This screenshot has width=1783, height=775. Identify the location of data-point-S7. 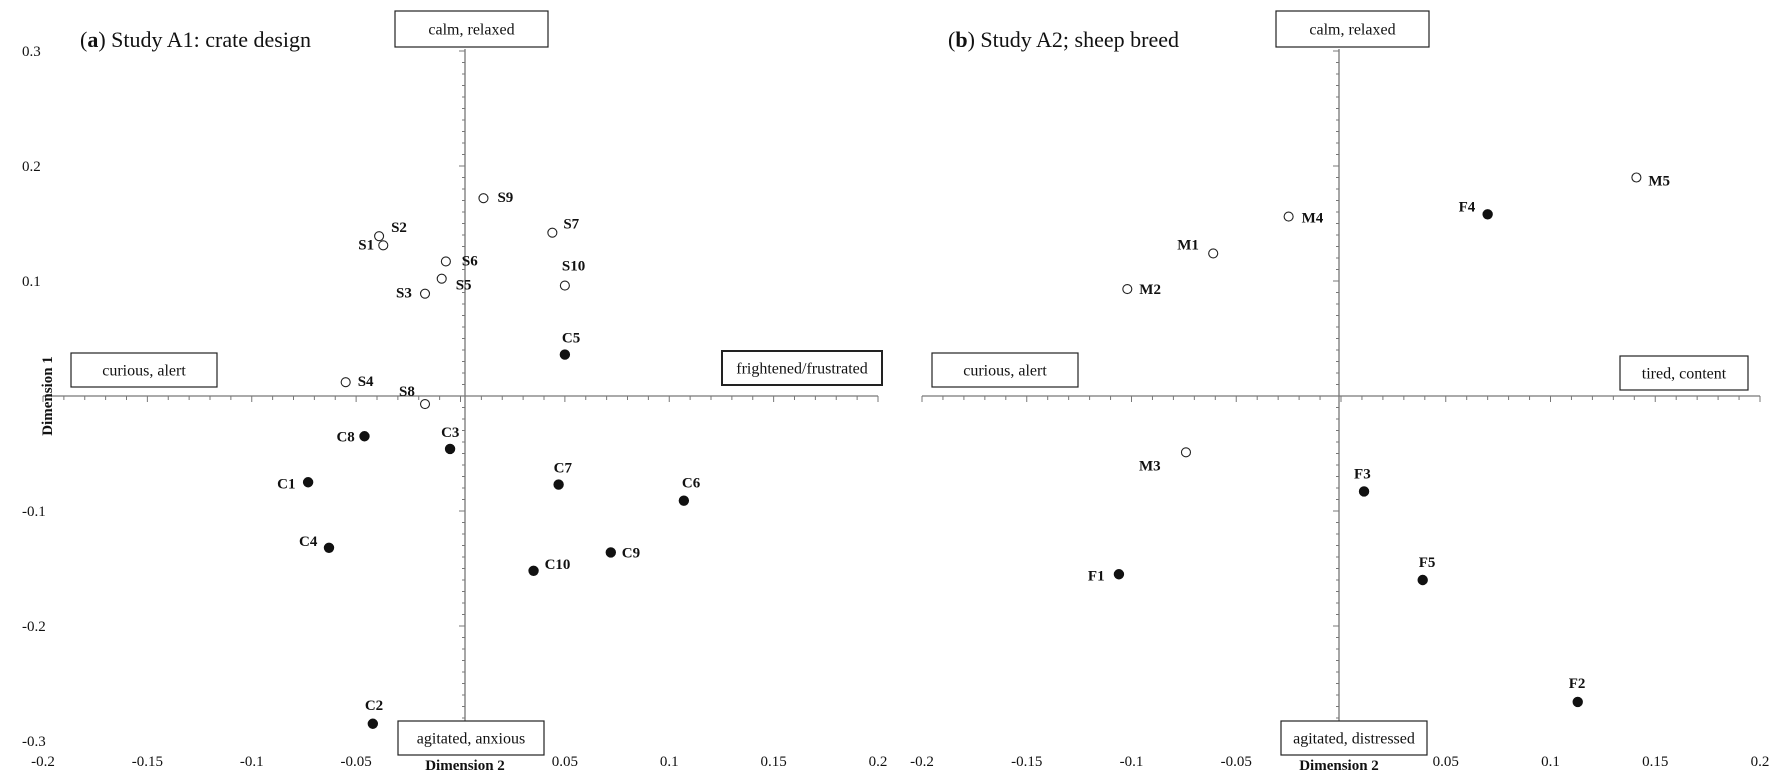
(552, 232).